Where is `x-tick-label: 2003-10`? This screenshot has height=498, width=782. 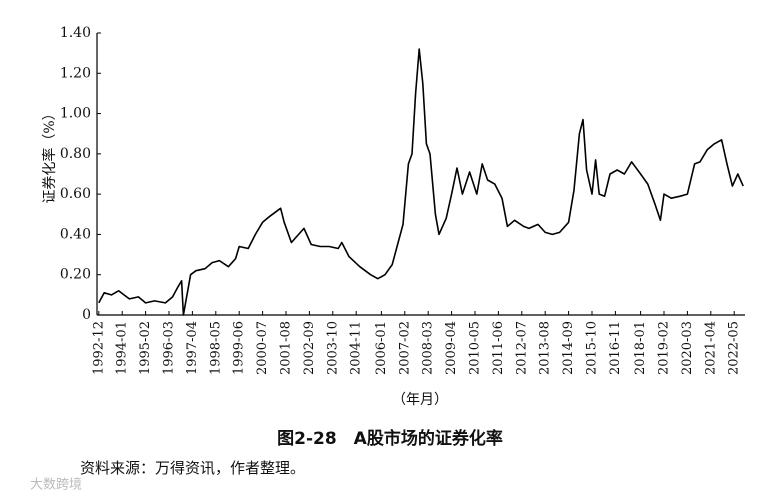
x-tick-label: 2003-10 is located at coordinates (332, 348).